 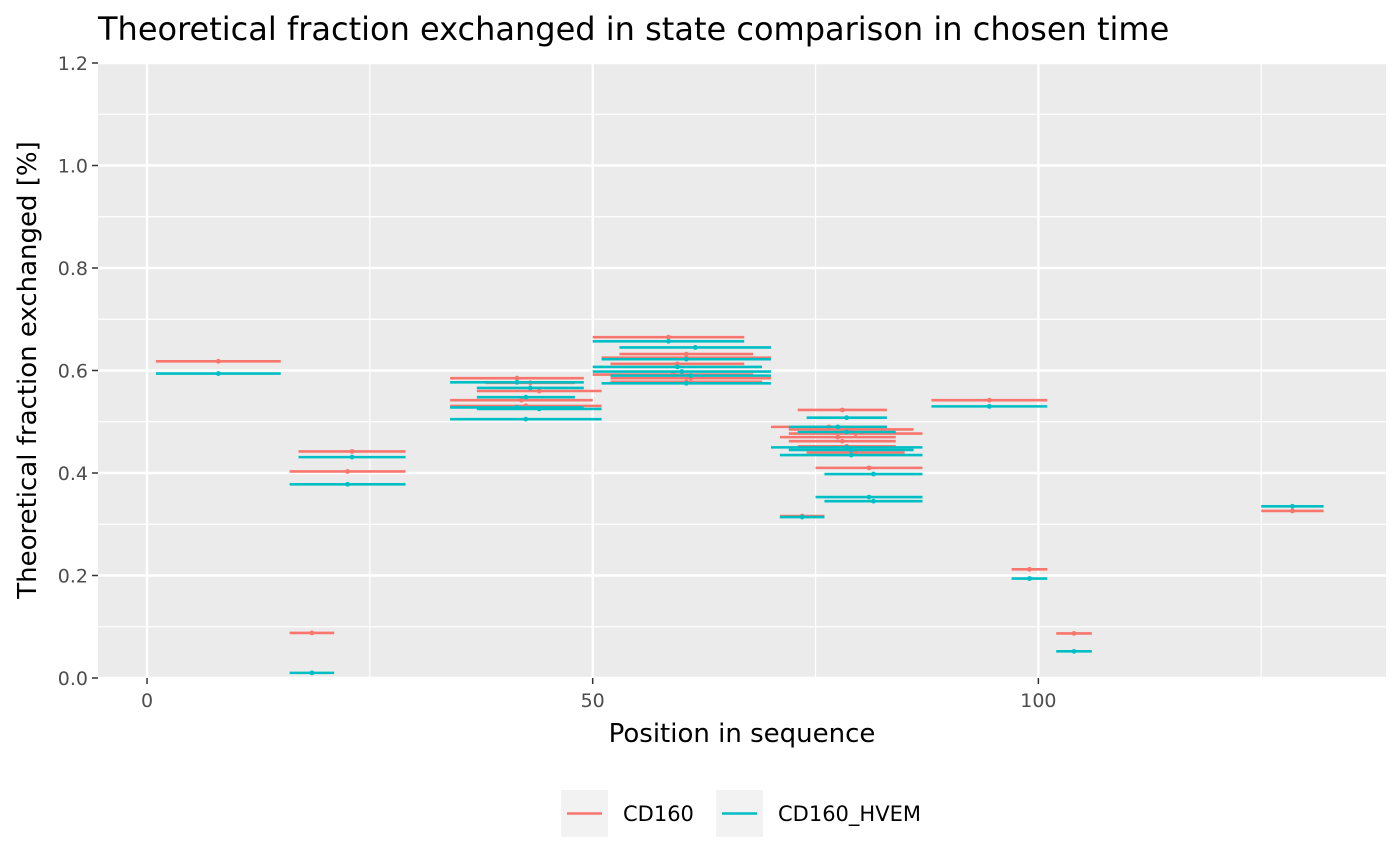 I want to click on y-axis-title: Theoretical fraction exchanged [%], so click(x=28, y=370).